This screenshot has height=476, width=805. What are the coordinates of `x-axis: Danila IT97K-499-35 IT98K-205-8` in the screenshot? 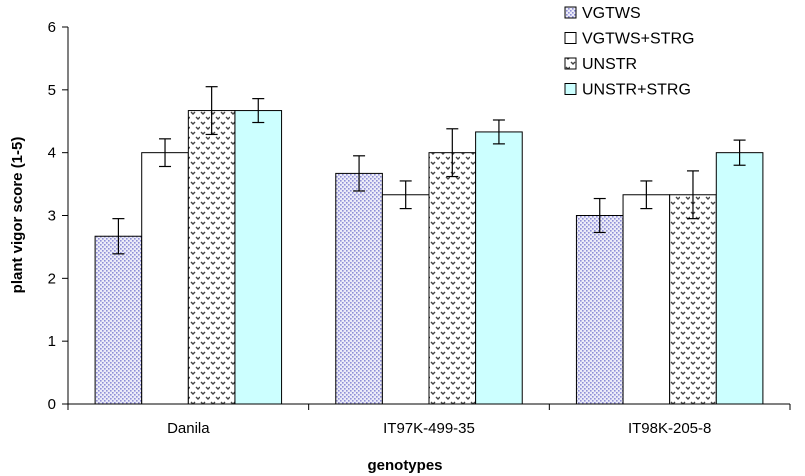 It's located at (429, 420).